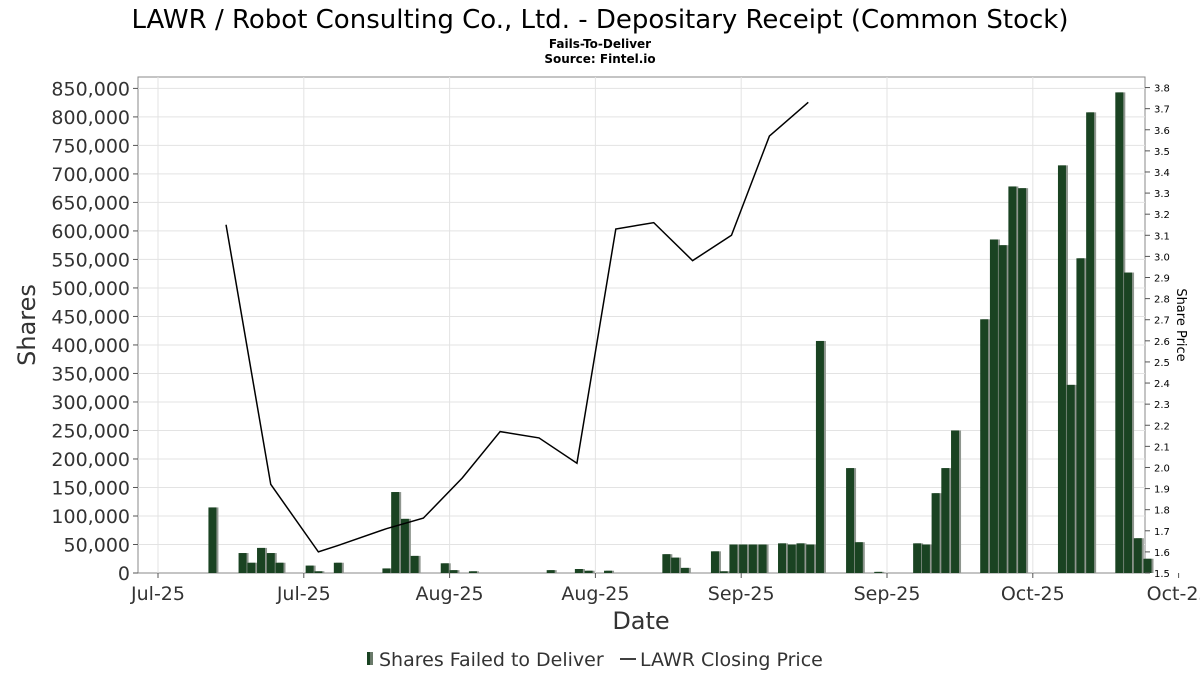 This screenshot has width=1200, height=675. What do you see at coordinates (1162, 173) in the screenshot?
I see `y2-tick-label: 3.4` at bounding box center [1162, 173].